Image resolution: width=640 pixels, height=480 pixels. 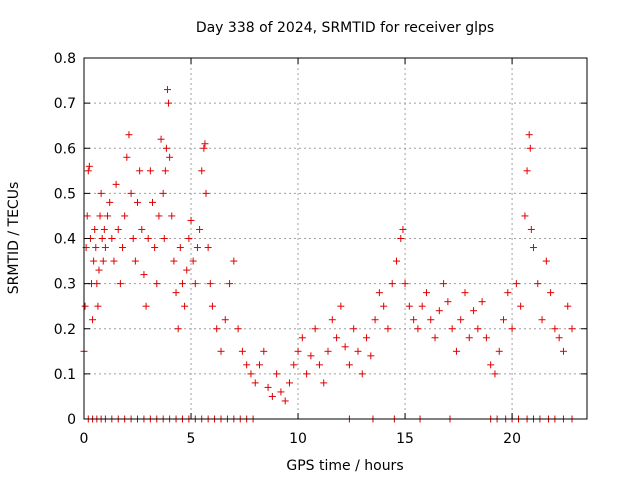 I want to click on y-tick-label: 0.4, so click(x=65, y=240).